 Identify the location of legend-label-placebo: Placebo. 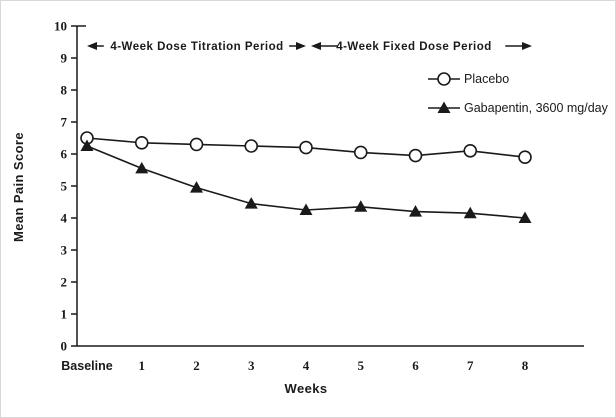
(486, 79).